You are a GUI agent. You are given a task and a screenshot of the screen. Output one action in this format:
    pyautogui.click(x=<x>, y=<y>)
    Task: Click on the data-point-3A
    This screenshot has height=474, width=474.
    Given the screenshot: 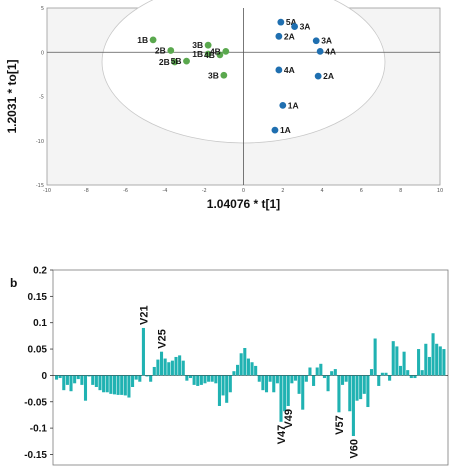 What is the action you would take?
    pyautogui.click(x=294, y=26)
    